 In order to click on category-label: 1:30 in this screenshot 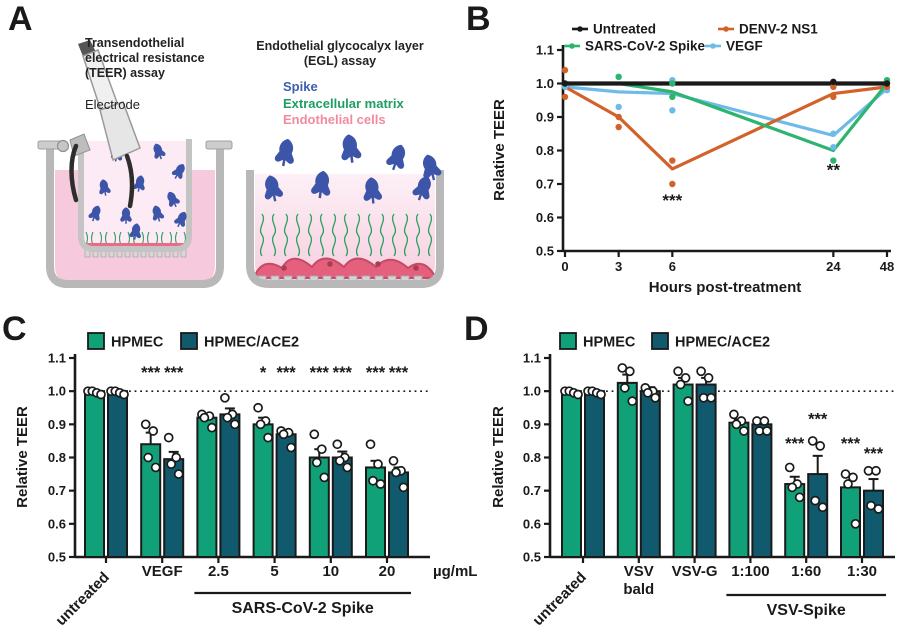, I will do `click(862, 571)`.